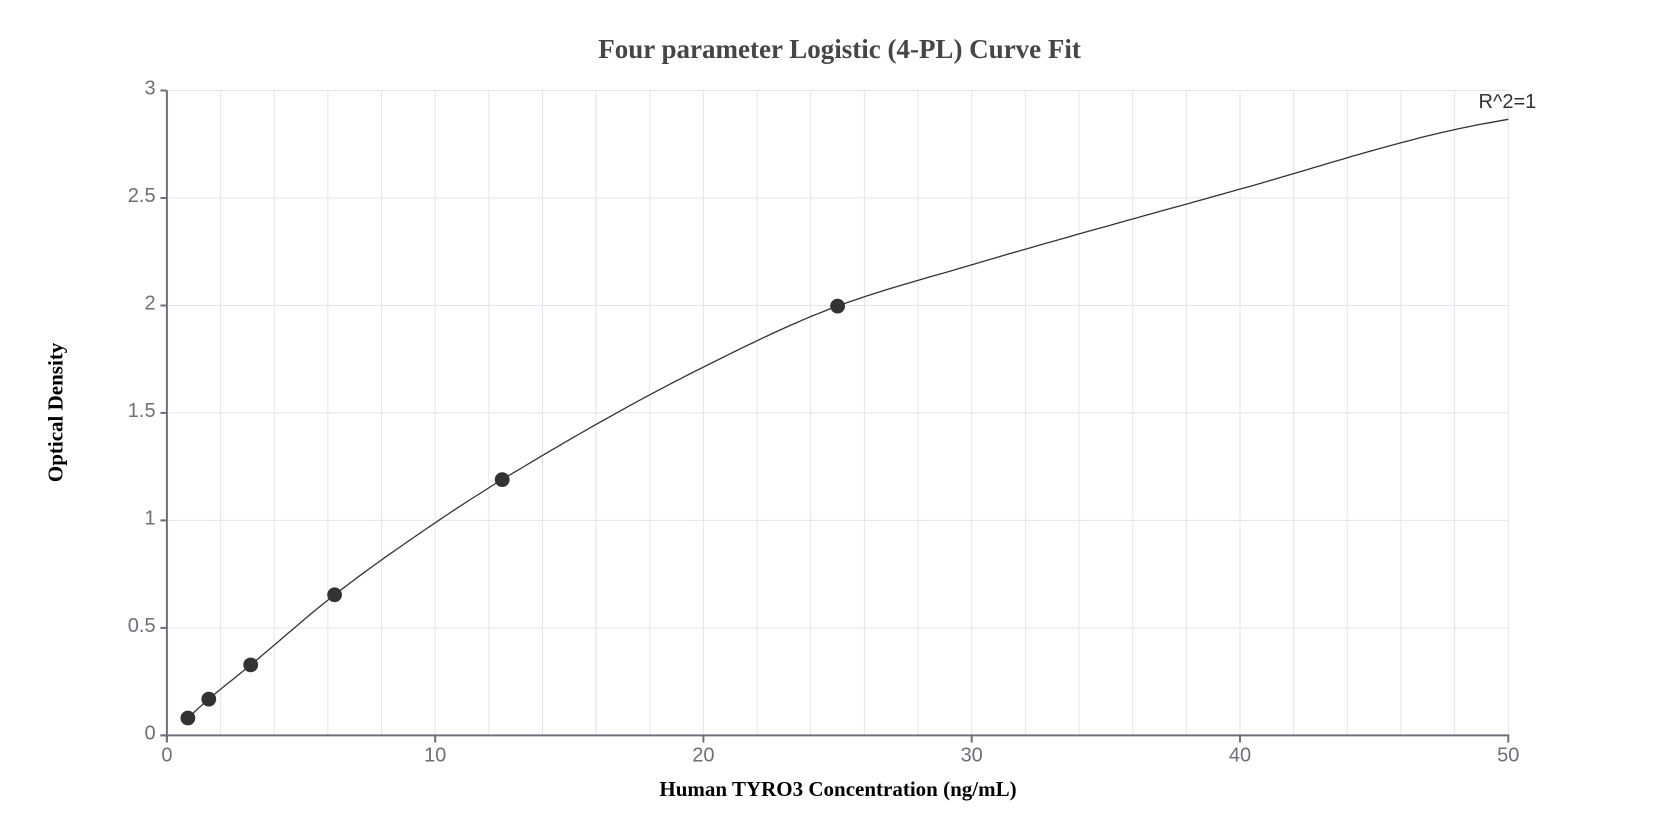 Image resolution: width=1675 pixels, height=840 pixels. What do you see at coordinates (142, 626) in the screenshot?
I see `svg-text: 0.5` at bounding box center [142, 626].